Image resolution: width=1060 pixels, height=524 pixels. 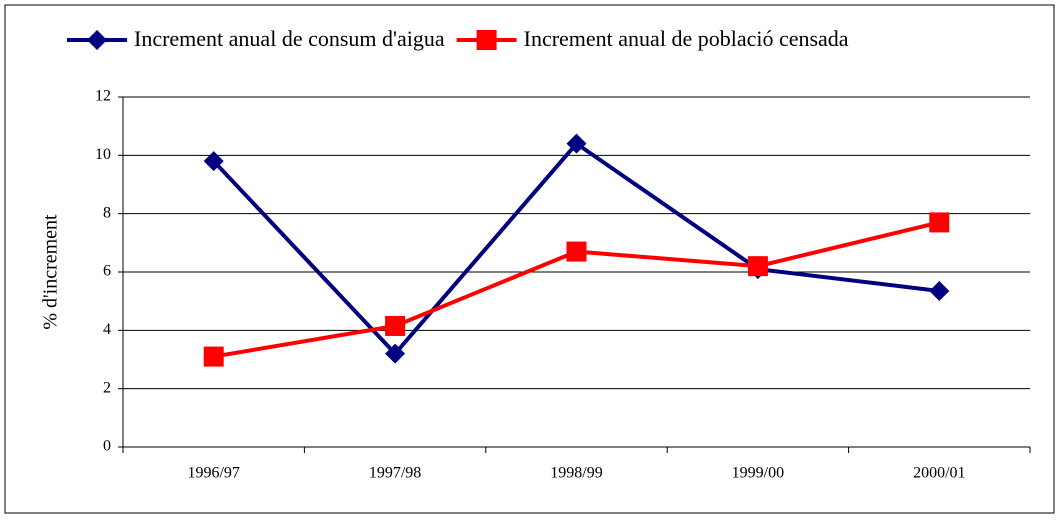 What do you see at coordinates (289, 38) in the screenshot?
I see `legend-label: Increment anual de consum d'aigua` at bounding box center [289, 38].